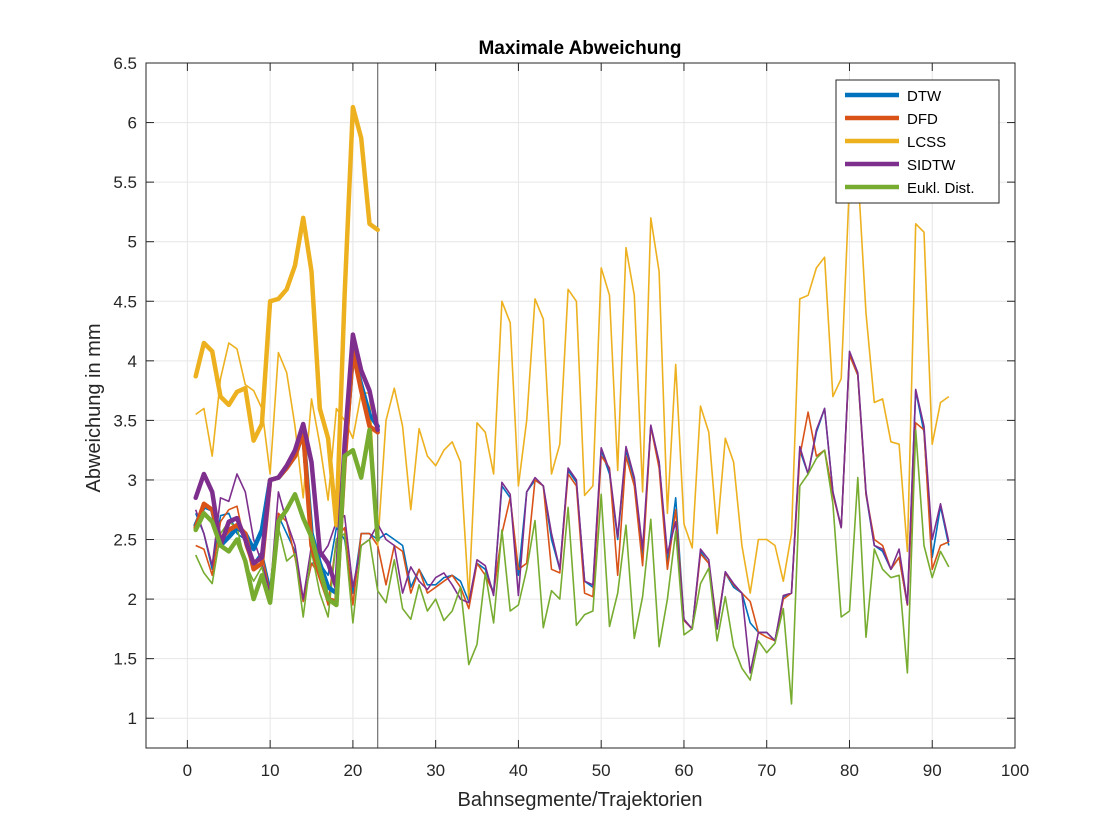 The image size is (1120, 840). Describe the element at coordinates (132, 599) in the screenshot. I see `y-tick-label: 2` at that location.